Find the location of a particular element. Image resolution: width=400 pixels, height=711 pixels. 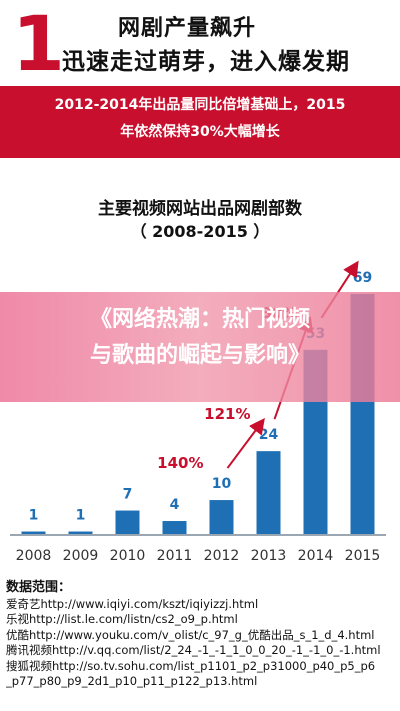

sources-title: 数据范围： is located at coordinates (39, 587).